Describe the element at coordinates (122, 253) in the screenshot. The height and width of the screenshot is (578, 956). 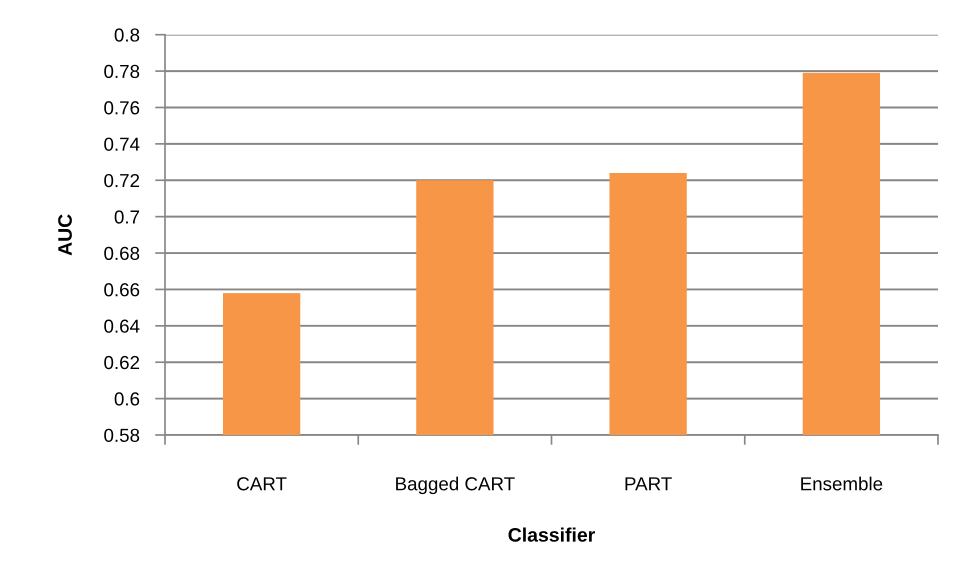
I see `y-tick-label: 0.68` at that location.